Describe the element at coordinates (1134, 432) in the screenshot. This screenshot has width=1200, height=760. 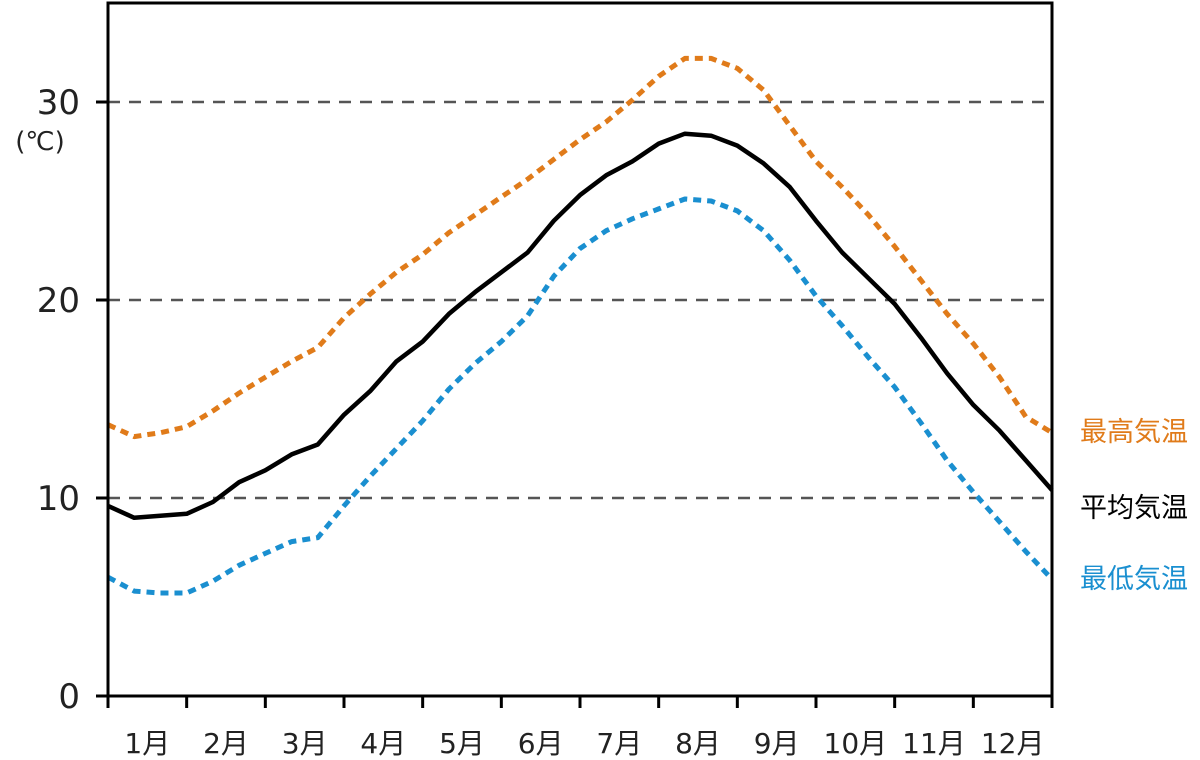
I see `legend-label: 最高気温` at that location.